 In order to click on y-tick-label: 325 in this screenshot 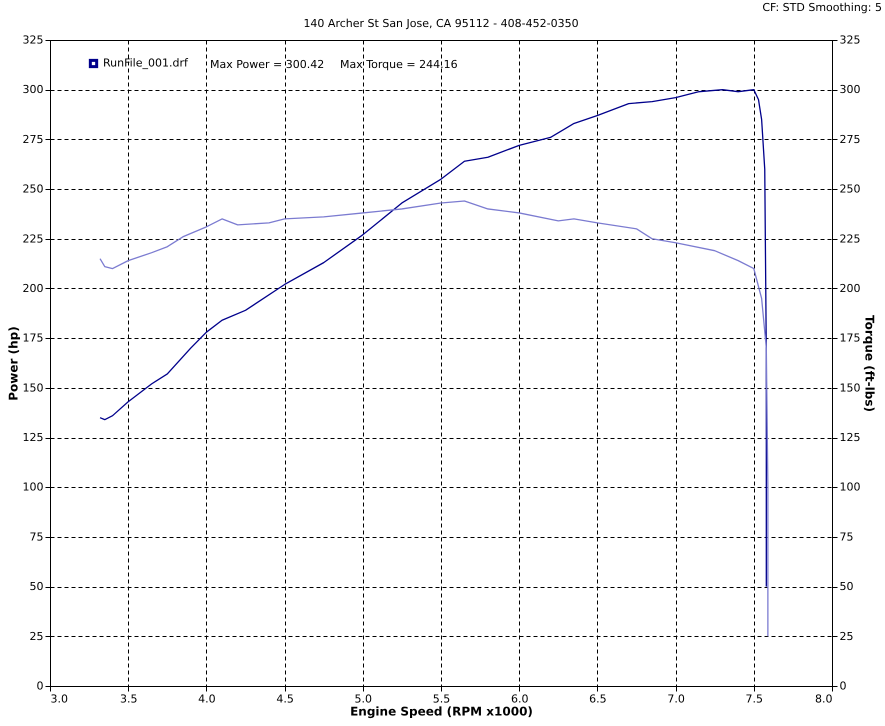, I will do `click(33, 40)`.